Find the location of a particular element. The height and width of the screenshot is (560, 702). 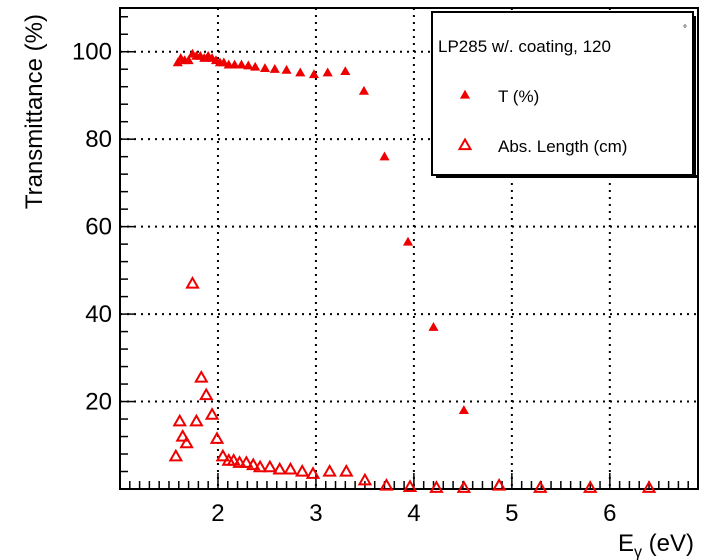

legend-shadow is located at coordinates (566, 176).